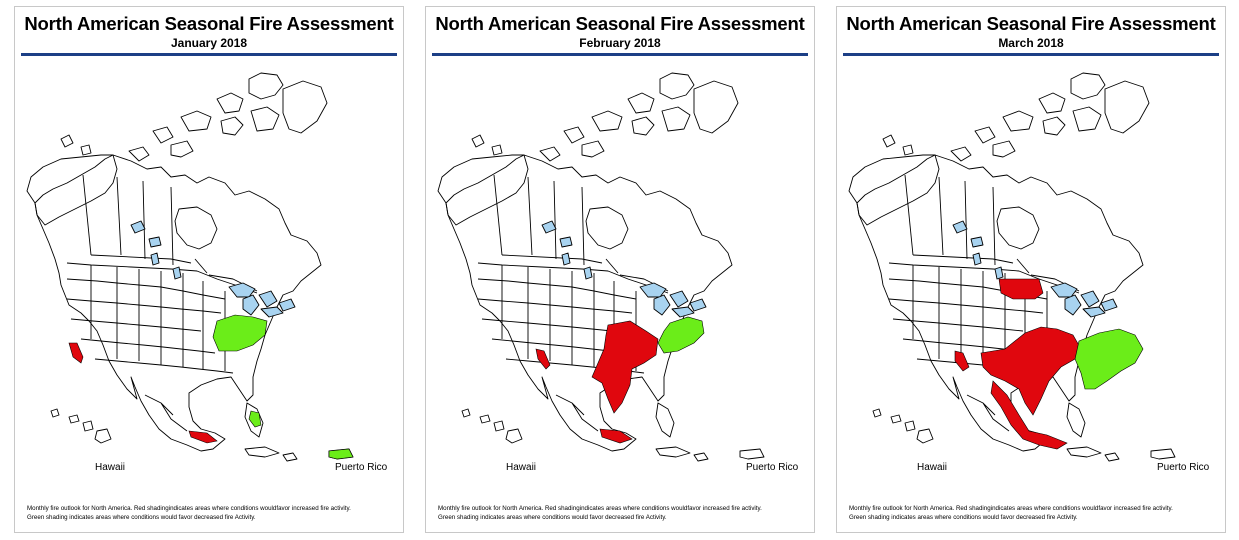 The image size is (1239, 540). What do you see at coordinates (620, 43) in the screenshot?
I see `panel-month: February 2018` at bounding box center [620, 43].